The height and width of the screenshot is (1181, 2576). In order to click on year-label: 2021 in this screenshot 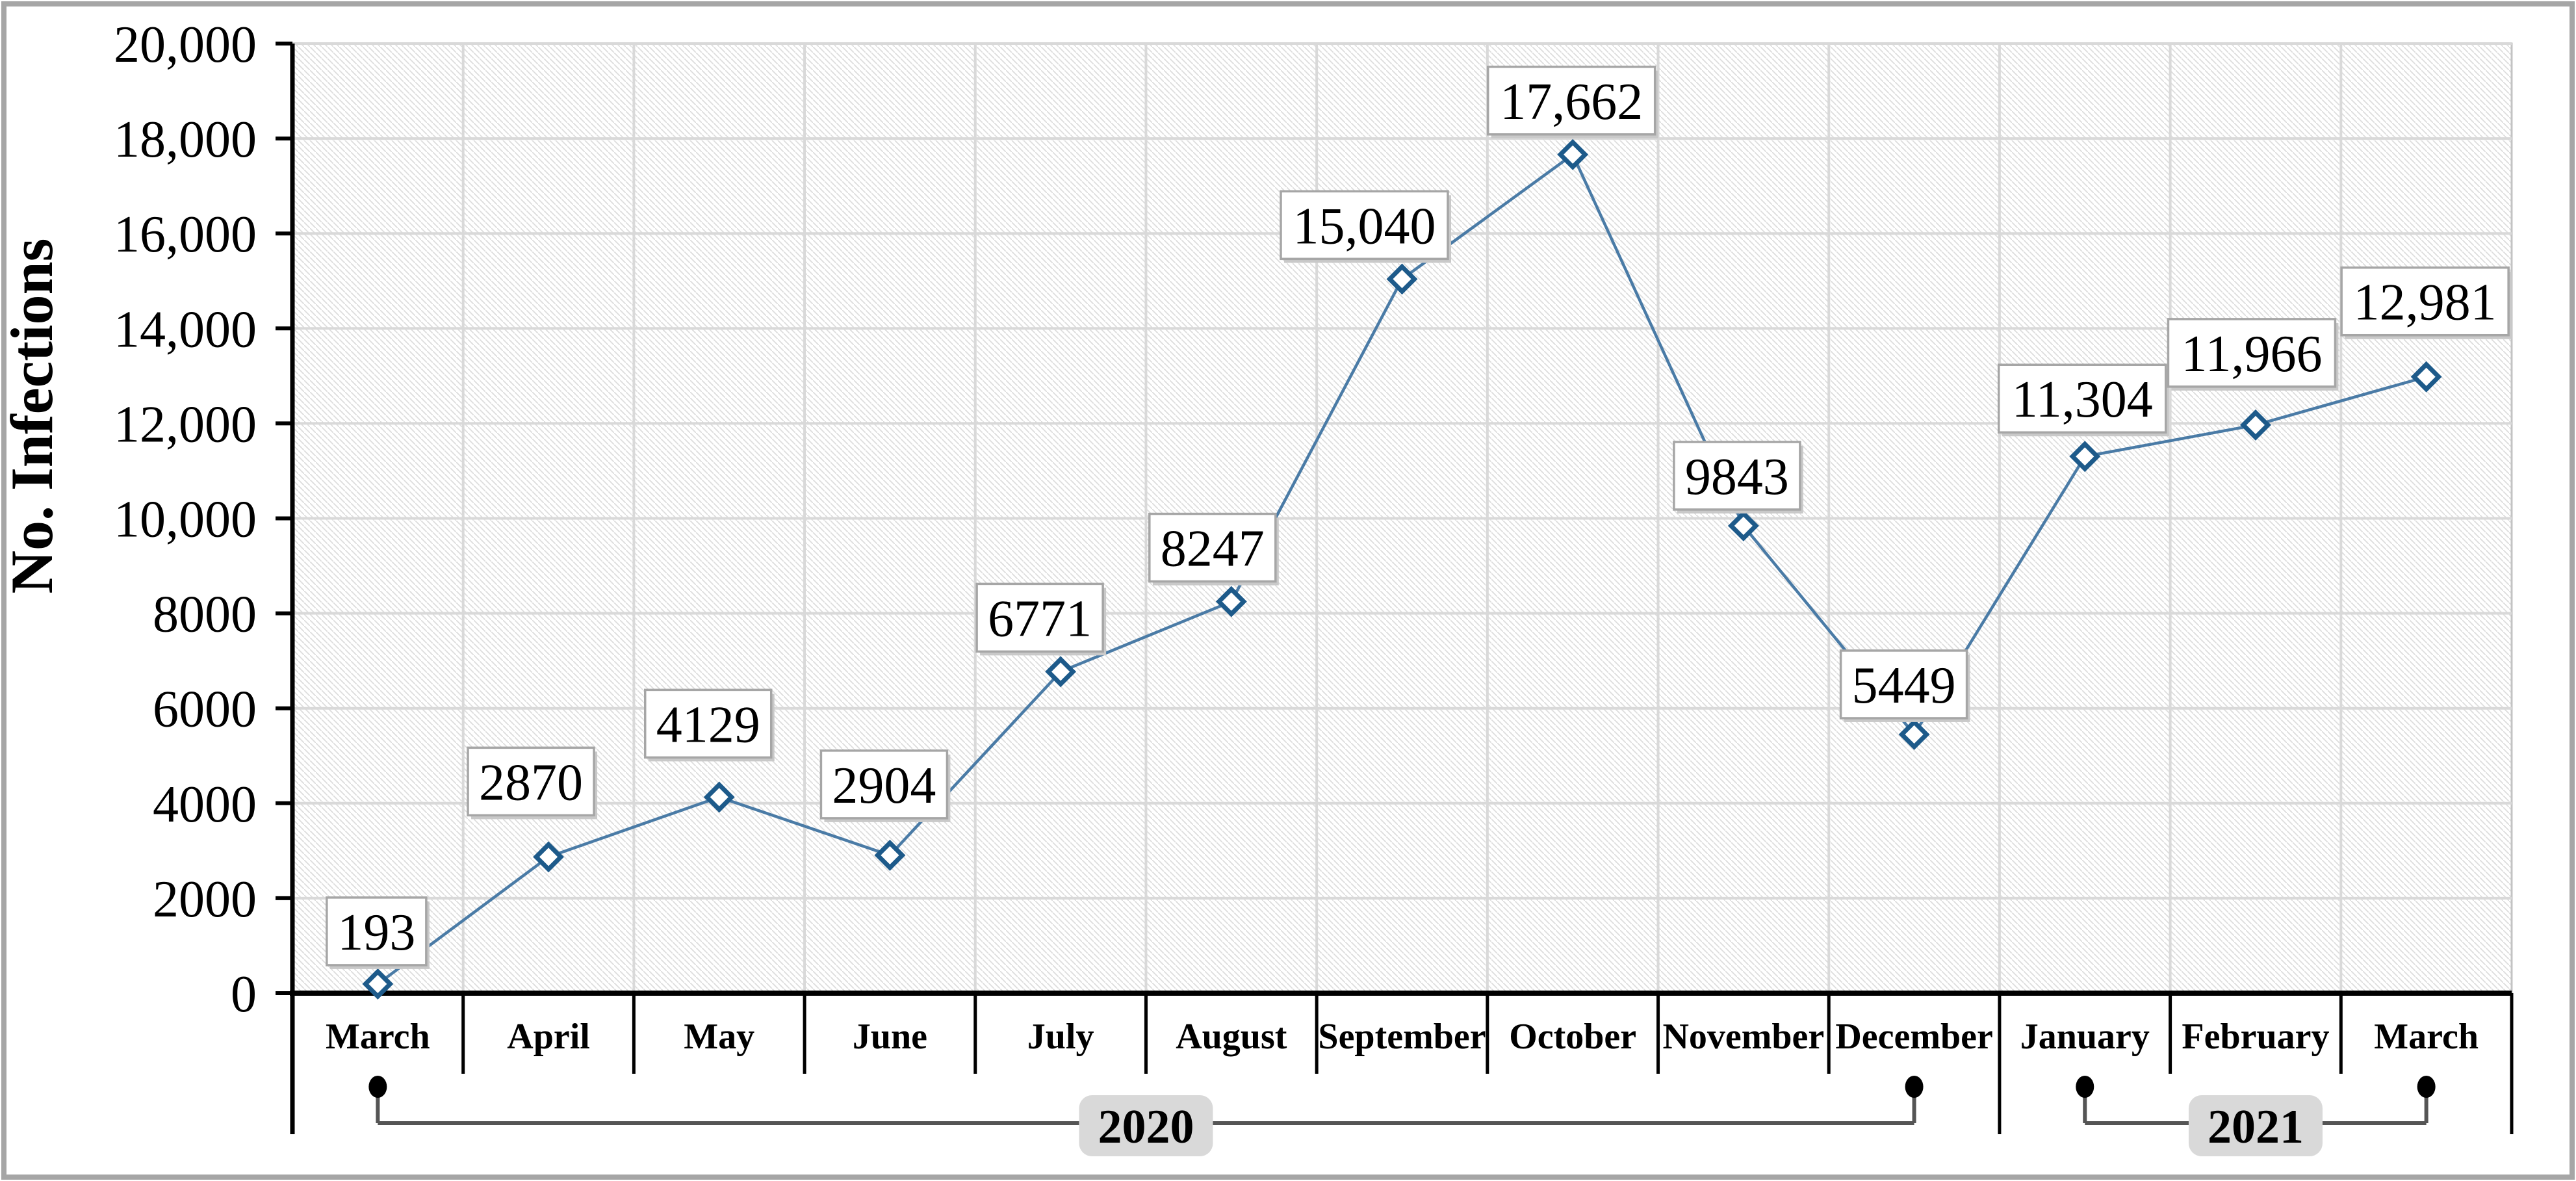, I will do `click(2256, 1127)`.